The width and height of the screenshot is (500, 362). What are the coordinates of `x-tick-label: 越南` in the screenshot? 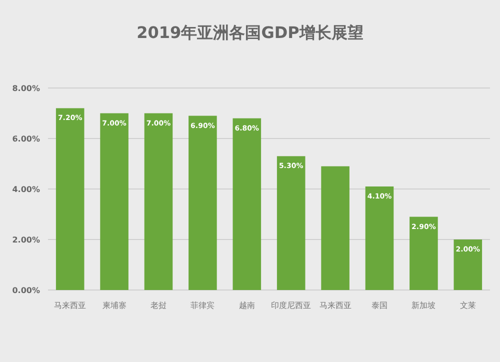 It's located at (246, 305).